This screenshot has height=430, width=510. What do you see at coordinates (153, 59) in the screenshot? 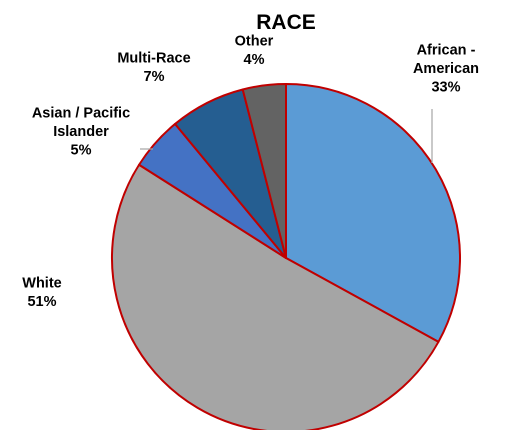
I see `slice-name-label: Multi-Race` at bounding box center [153, 59].